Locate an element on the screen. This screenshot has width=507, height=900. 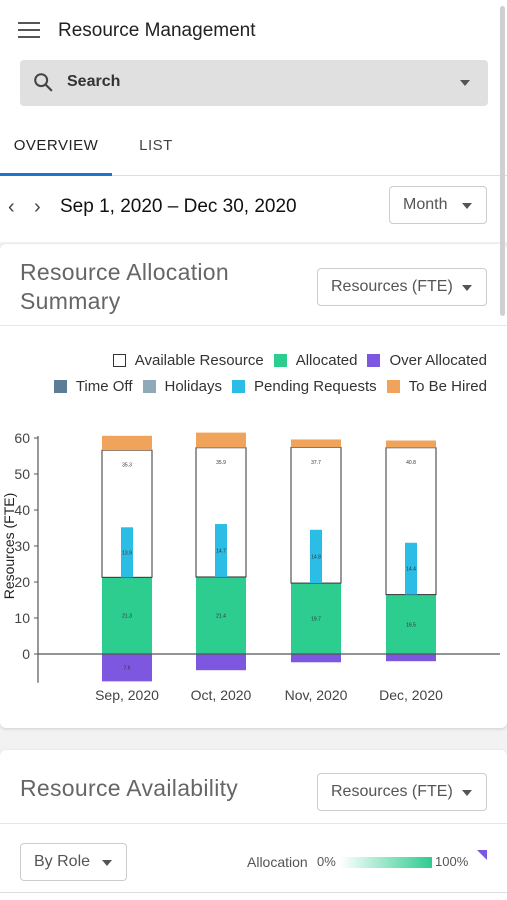
legend-item-to-be-hired: To Be Hired is located at coordinates (436, 386).